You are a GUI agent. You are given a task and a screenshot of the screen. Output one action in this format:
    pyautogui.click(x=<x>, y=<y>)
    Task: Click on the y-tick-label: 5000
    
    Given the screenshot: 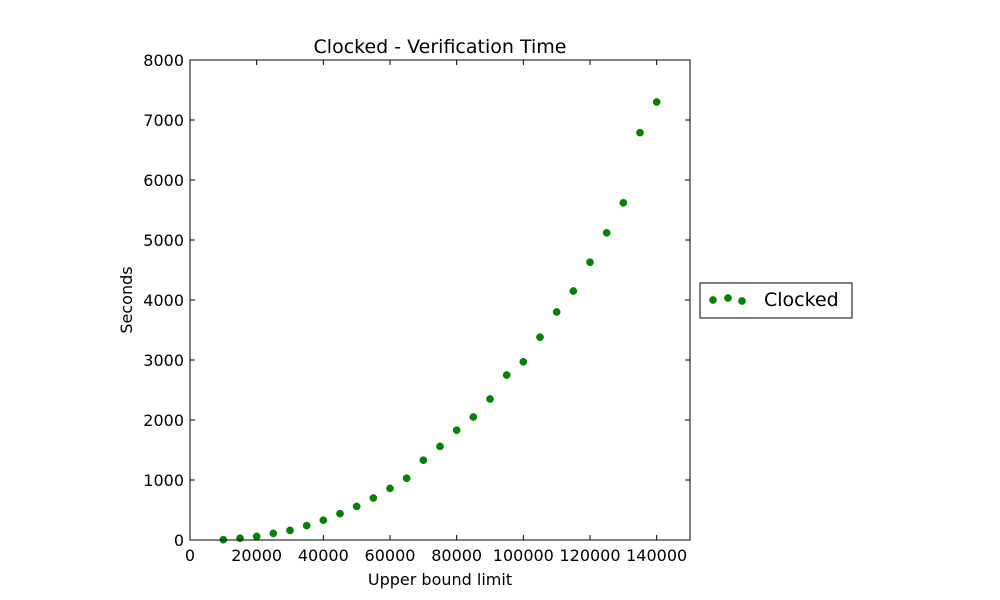 What is the action you would take?
    pyautogui.click(x=163, y=240)
    